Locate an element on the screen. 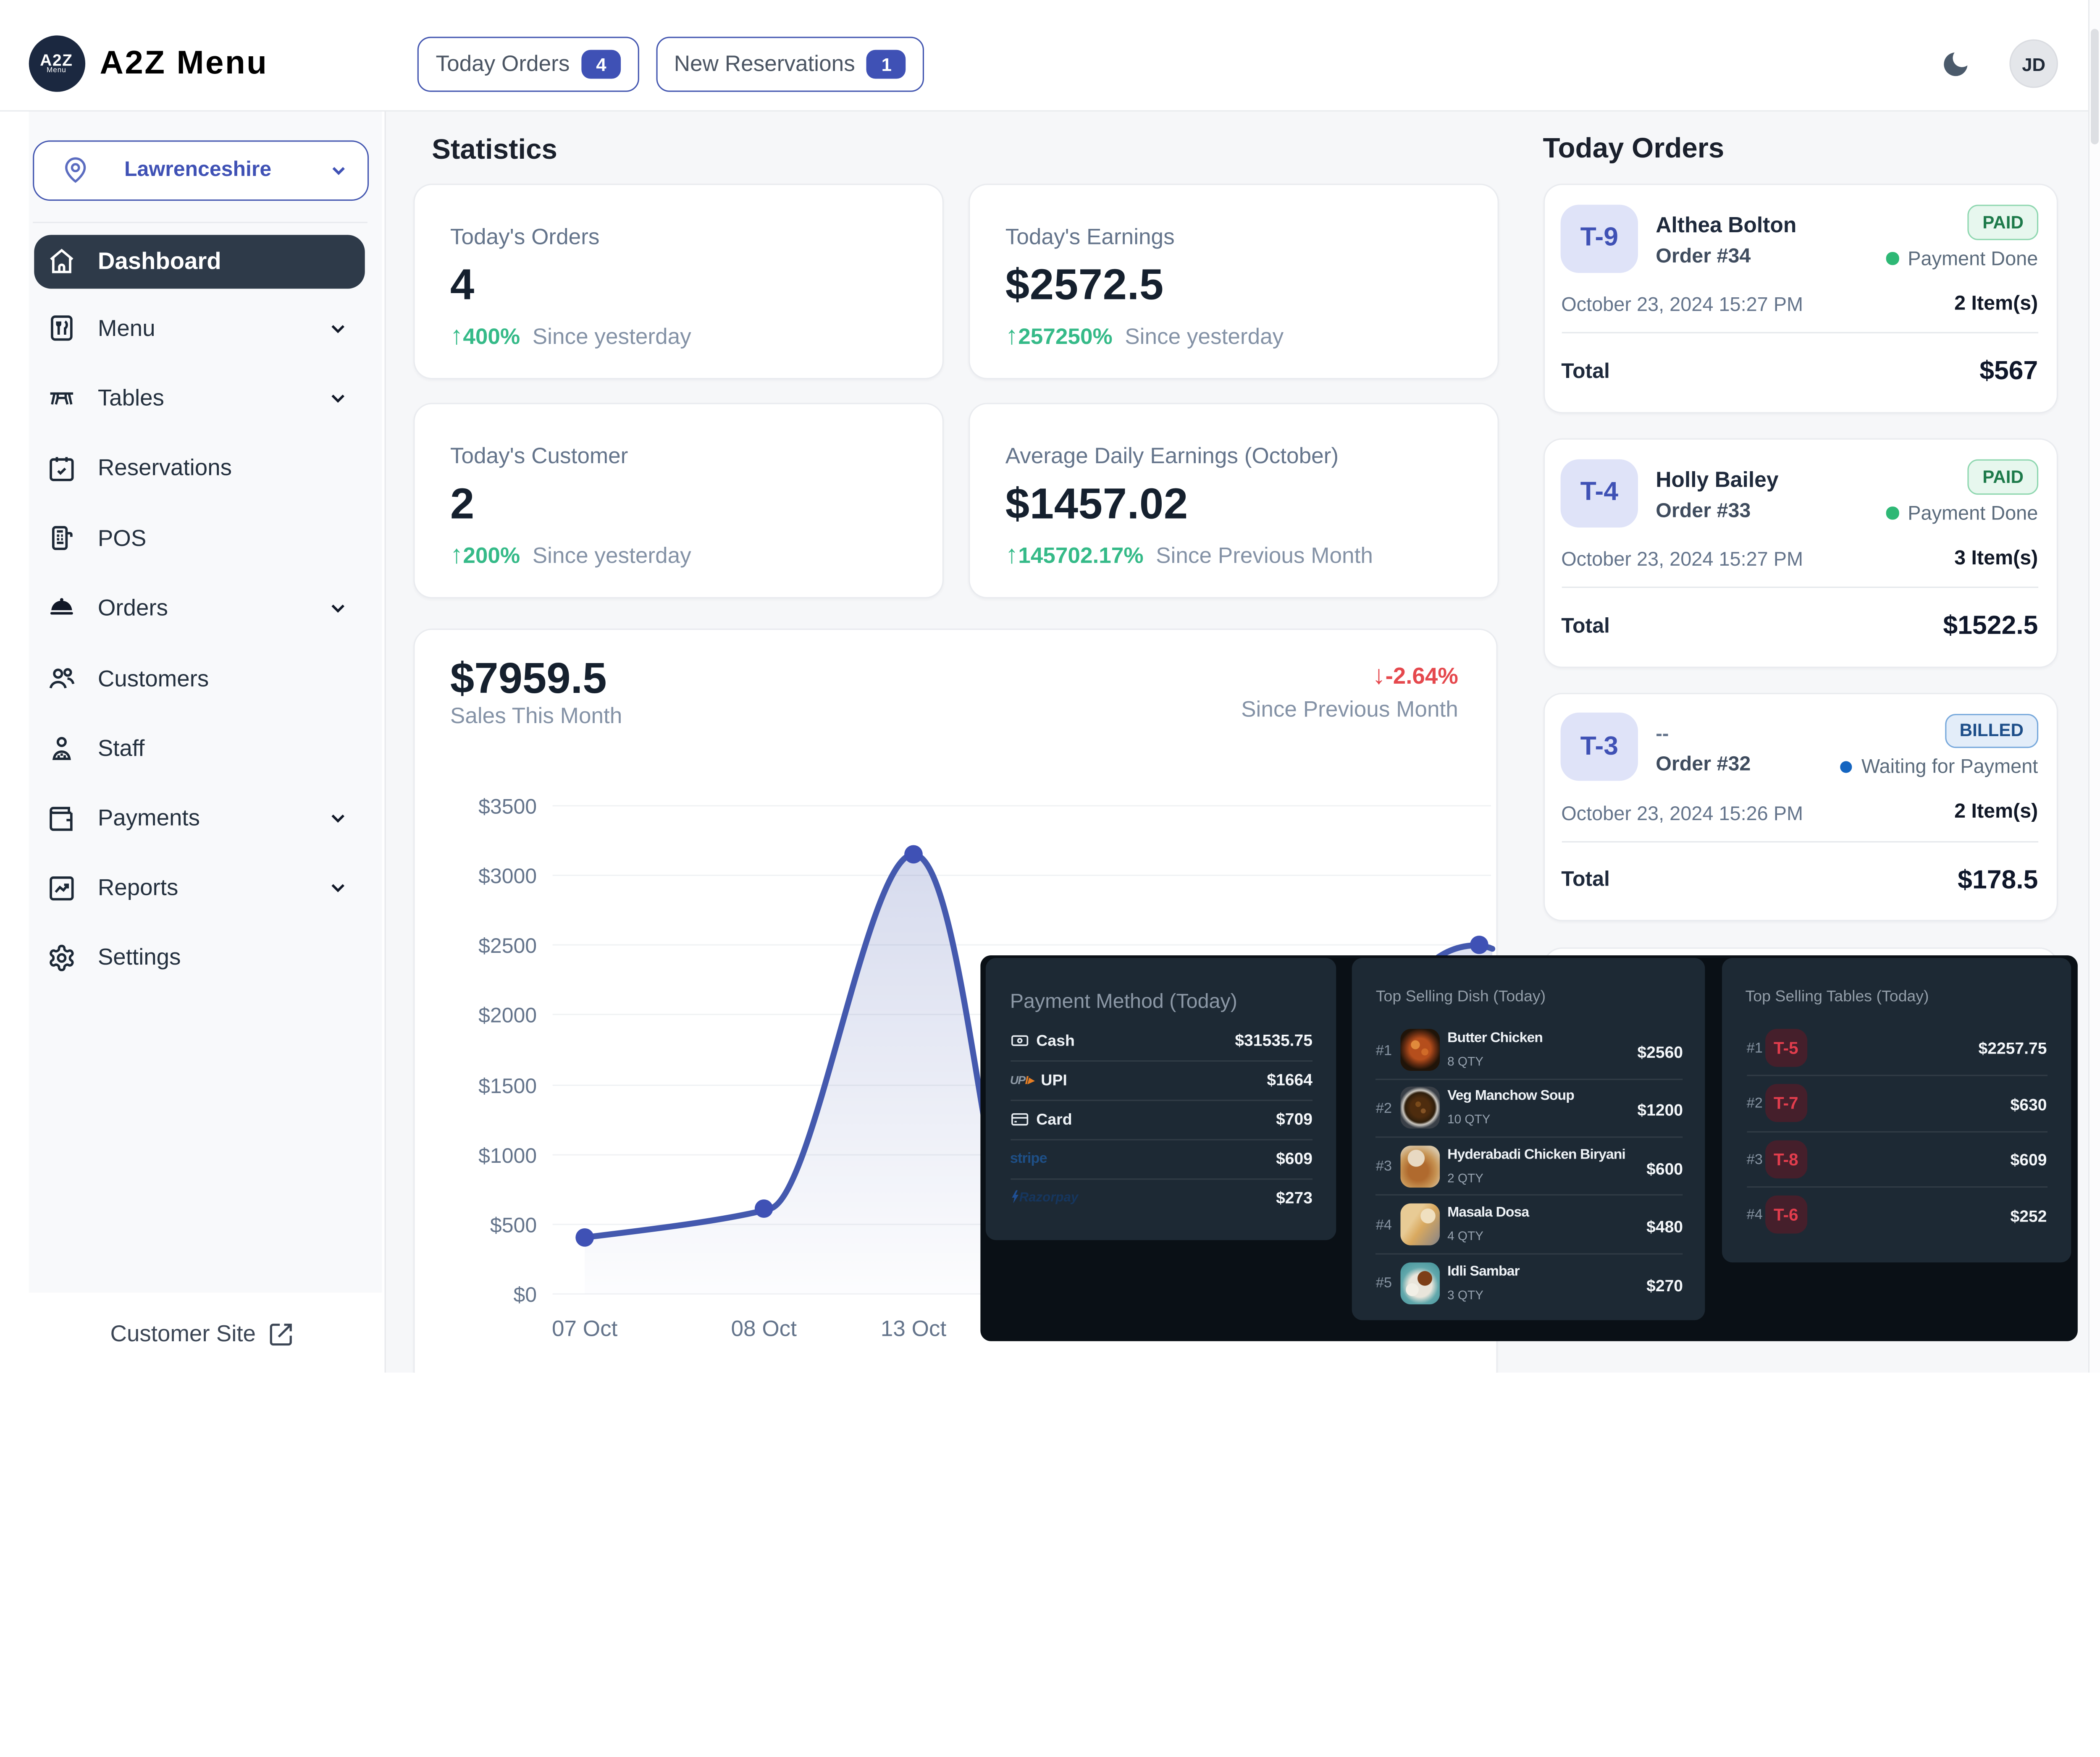 The width and height of the screenshot is (2100, 1757). svg-text: 08 Oct is located at coordinates (764, 1328).